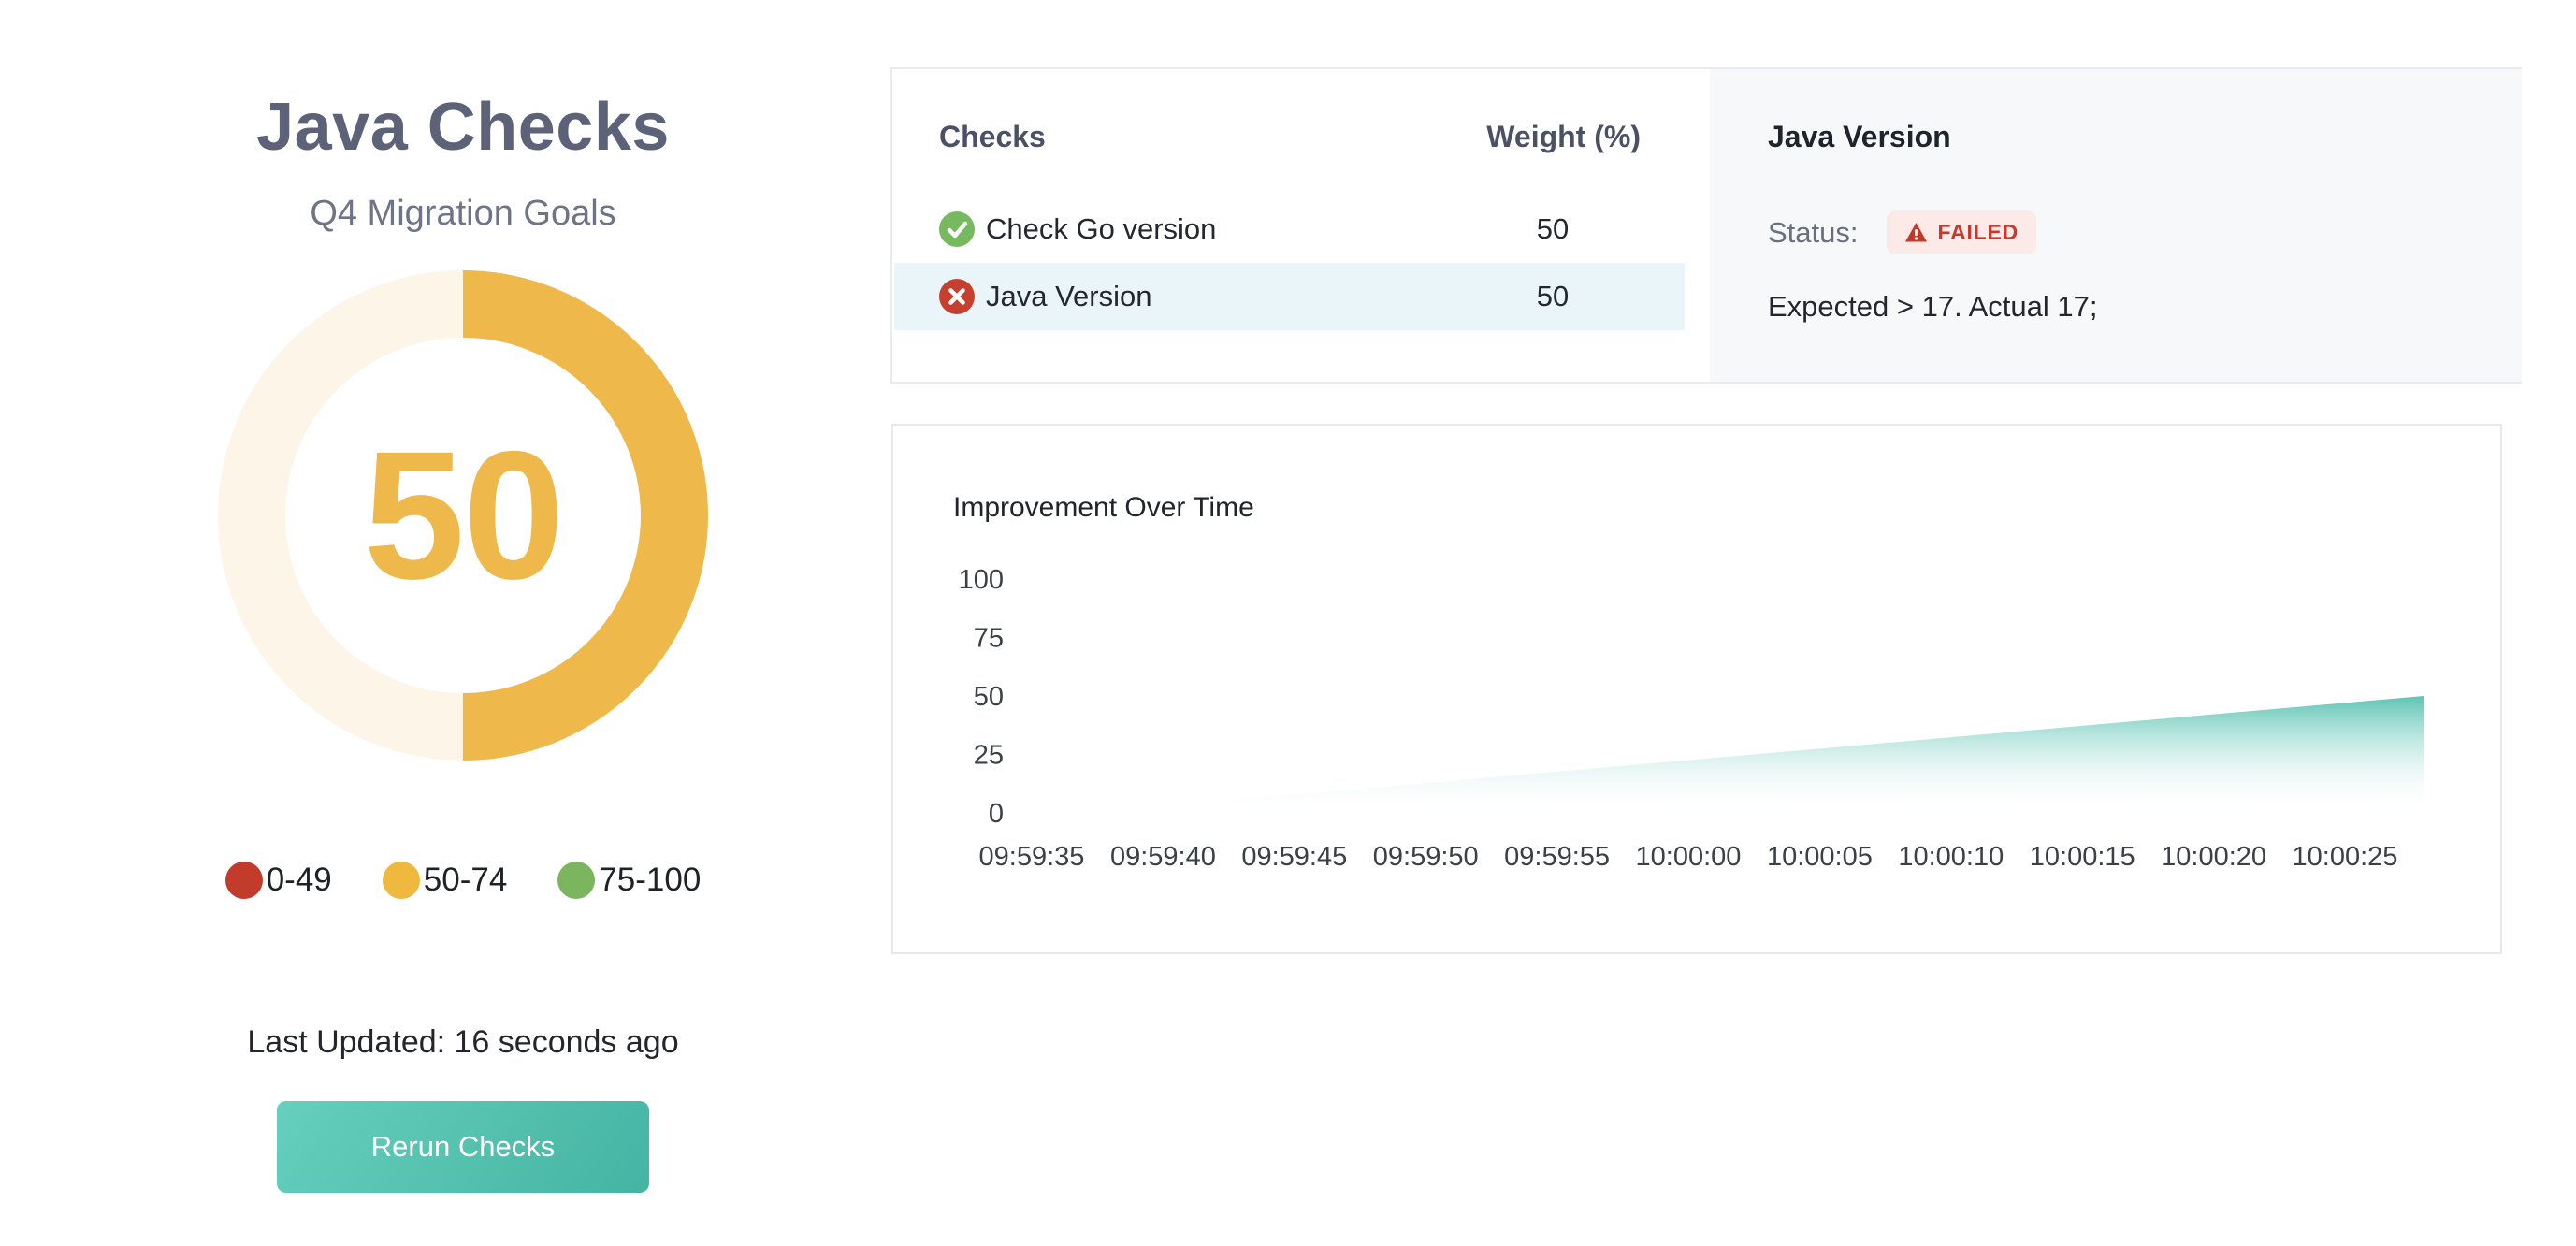 The image size is (2576, 1246). Describe the element at coordinates (463, 213) in the screenshot. I see `page-subtitle: Q4 Migration Goals` at that location.